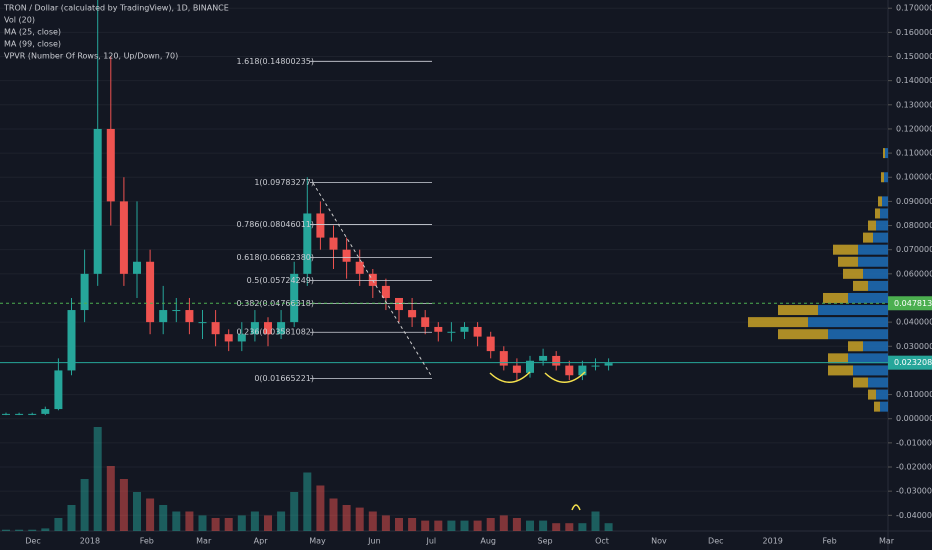  I want to click on x-tick-label: Nov, so click(659, 541).